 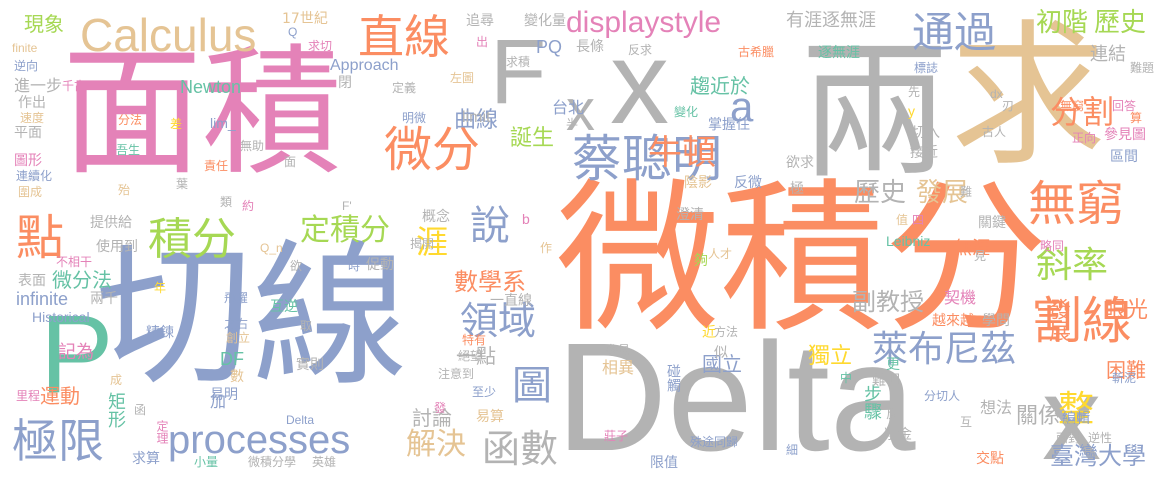 I want to click on word: 圖形, so click(x=28, y=161).